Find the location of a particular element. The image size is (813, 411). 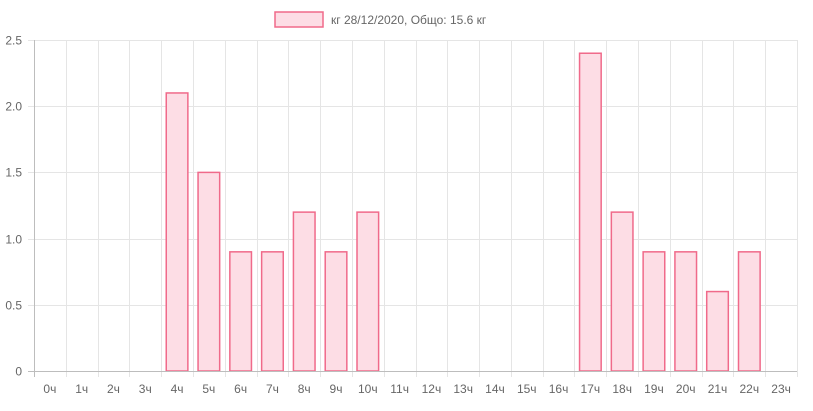

bar-20ч is located at coordinates (686, 311).